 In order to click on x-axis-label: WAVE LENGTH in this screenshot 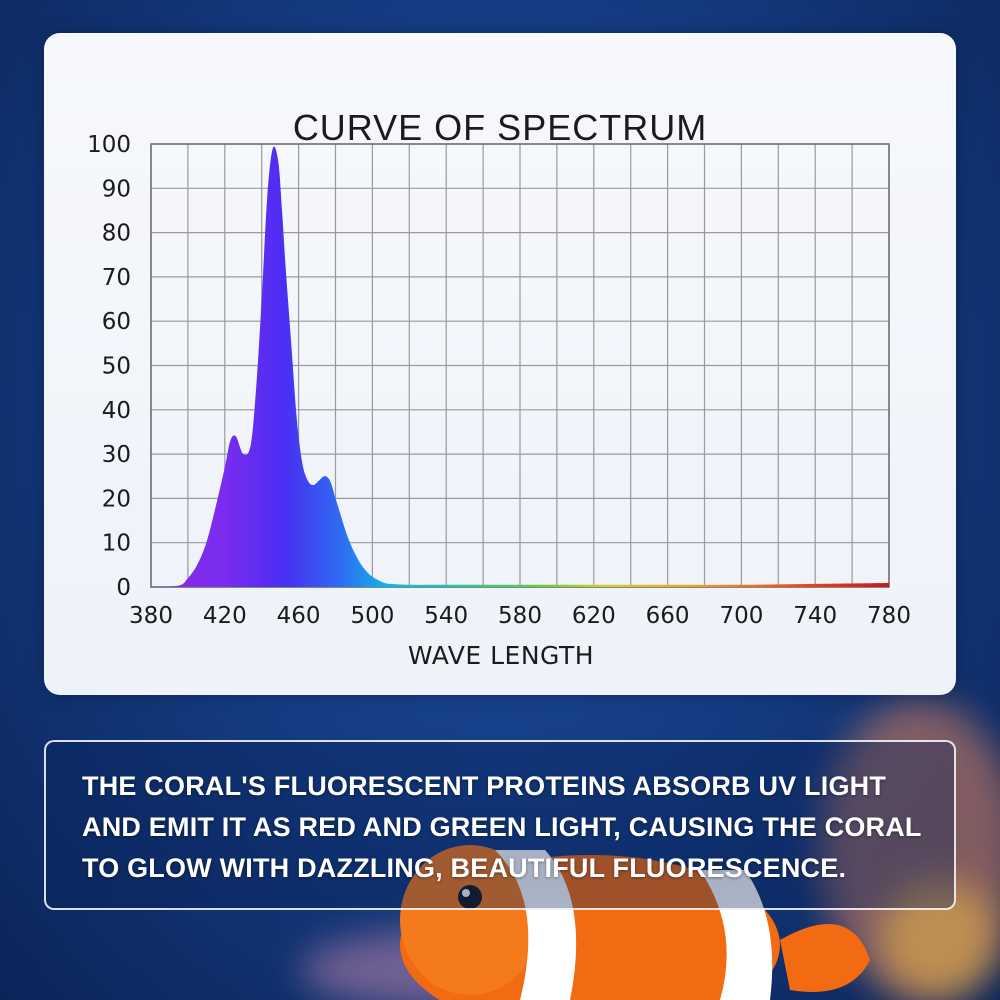, I will do `click(501, 655)`.